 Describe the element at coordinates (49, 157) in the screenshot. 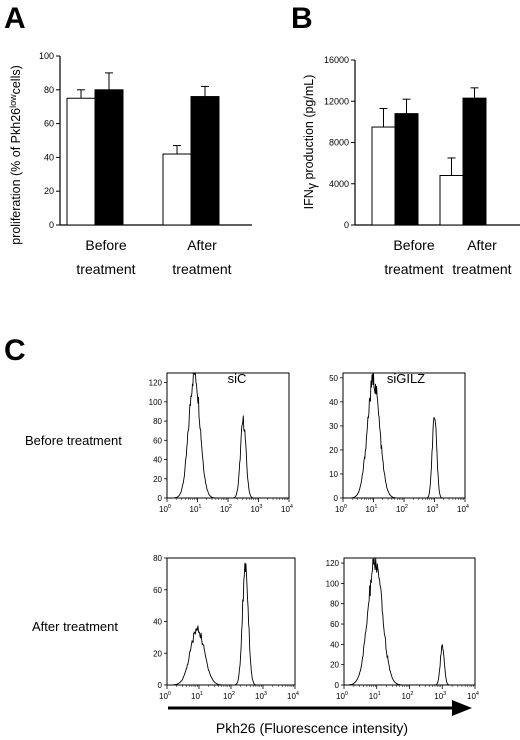

I see `chart-a-y-tick-label: 40` at that location.